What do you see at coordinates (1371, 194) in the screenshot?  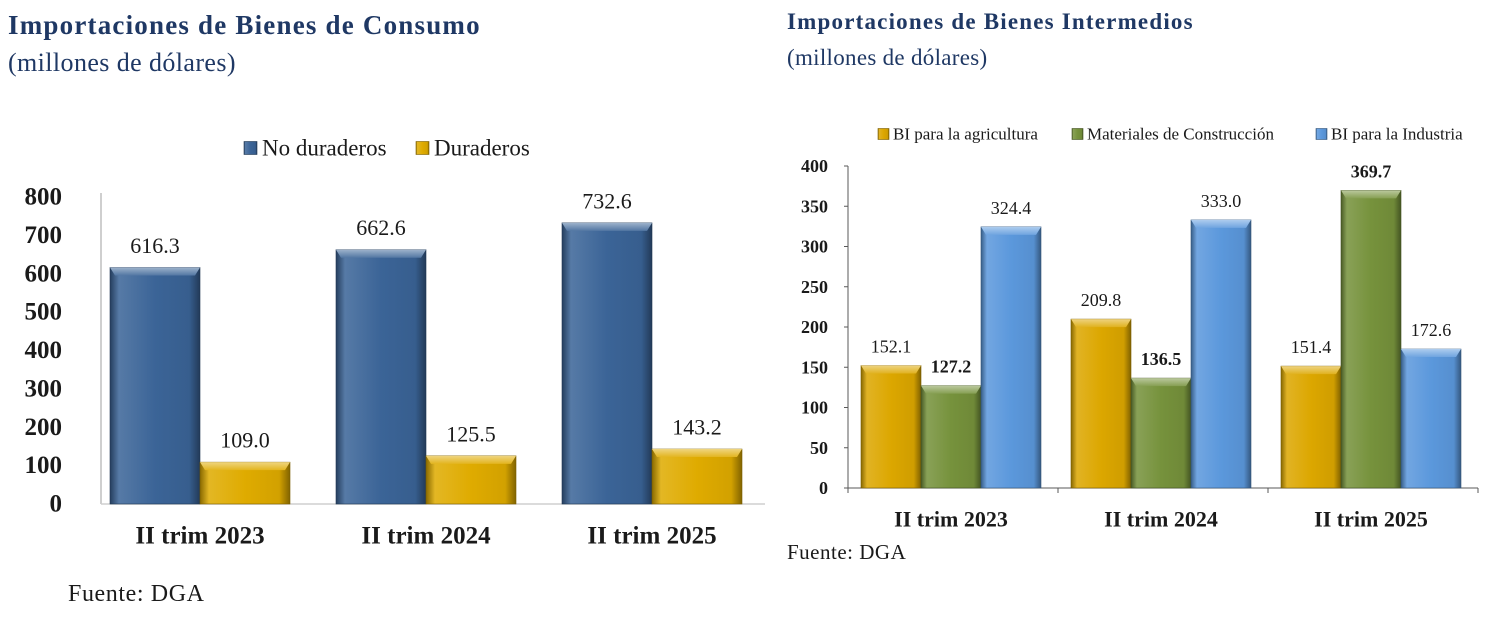 I see `bar-bevel-materiales-de-construccion-ii-trim-2025` at bounding box center [1371, 194].